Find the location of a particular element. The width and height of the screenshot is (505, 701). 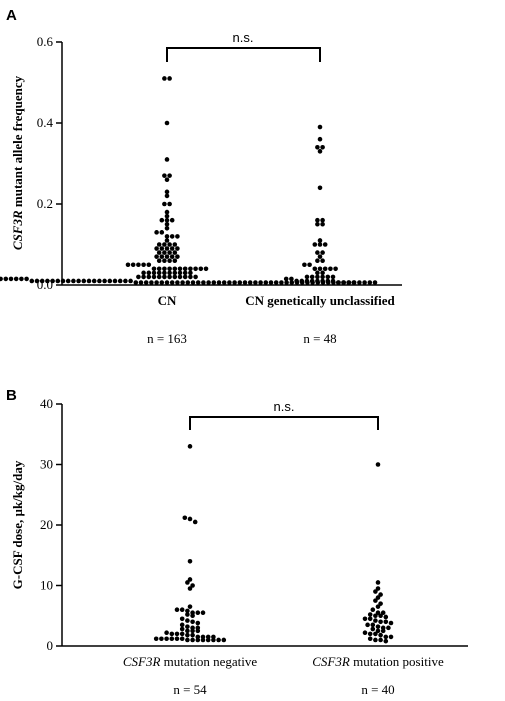

panel-a-y-axis-label-italic: CSF3R is located at coordinates (17, 230).